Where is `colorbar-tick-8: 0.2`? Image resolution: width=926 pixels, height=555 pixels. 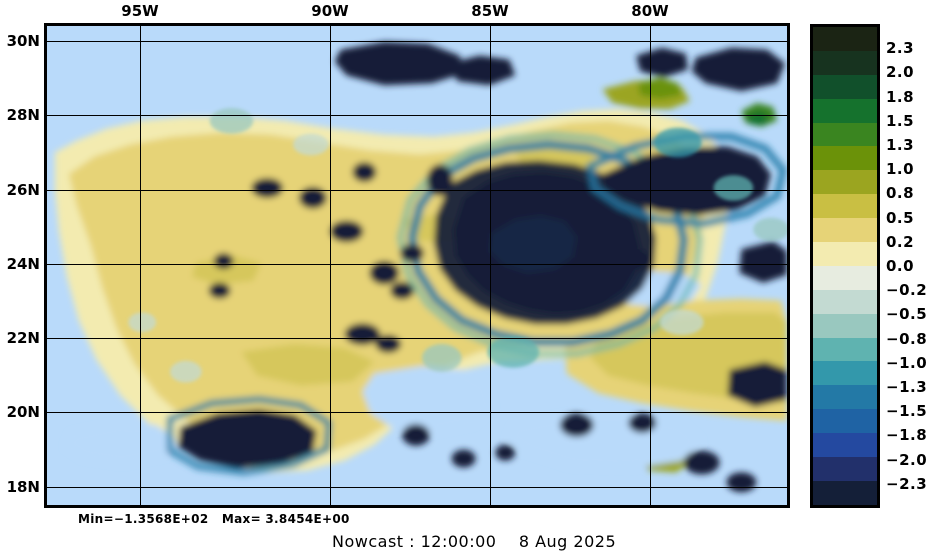 colorbar-tick-8: 0.2 is located at coordinates (900, 241).